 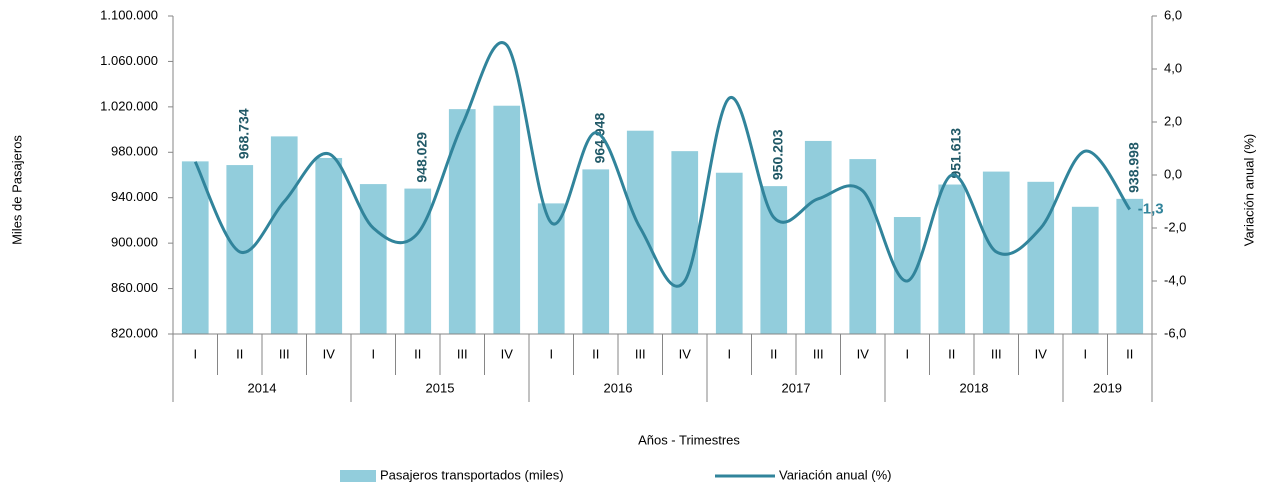 What do you see at coordinates (974, 387) in the screenshot?
I see `x-group-label: 2018` at bounding box center [974, 387].